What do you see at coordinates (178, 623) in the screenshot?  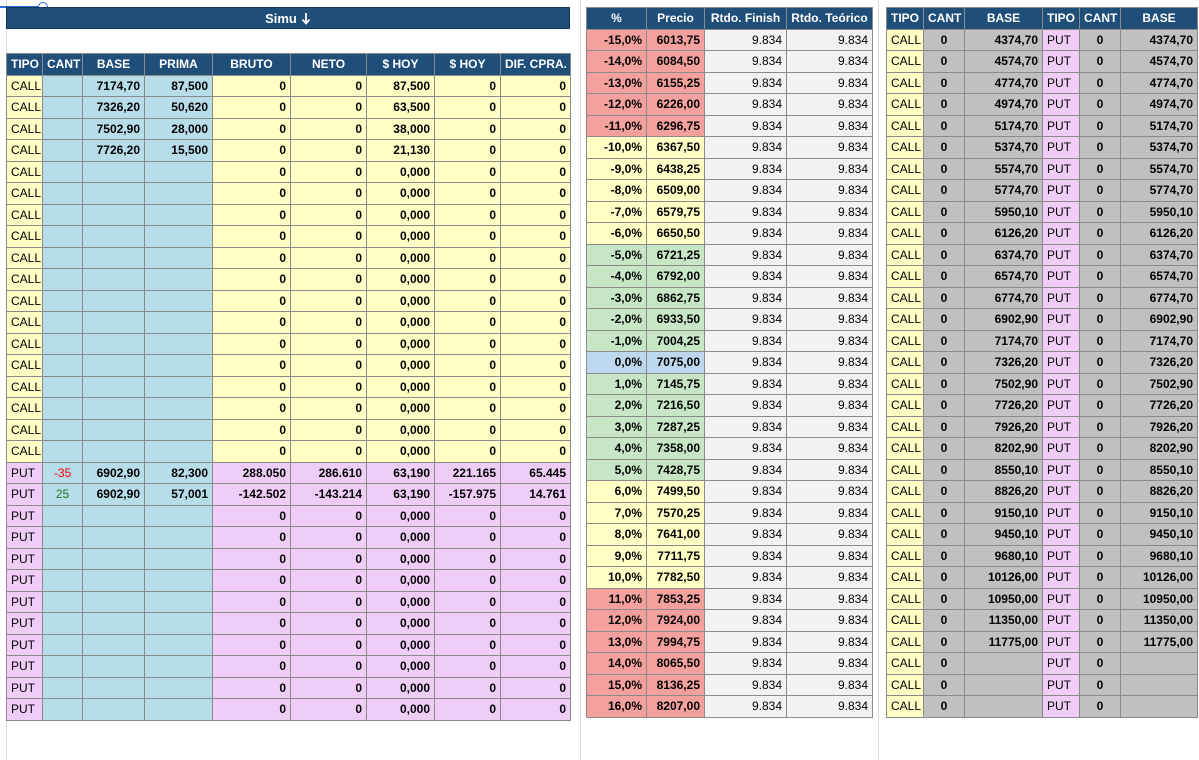 I see `prima-cell` at bounding box center [178, 623].